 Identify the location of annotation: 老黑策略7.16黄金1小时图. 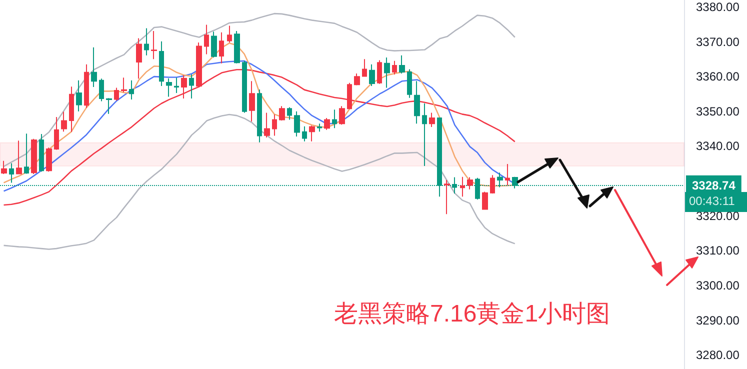
(472, 314).